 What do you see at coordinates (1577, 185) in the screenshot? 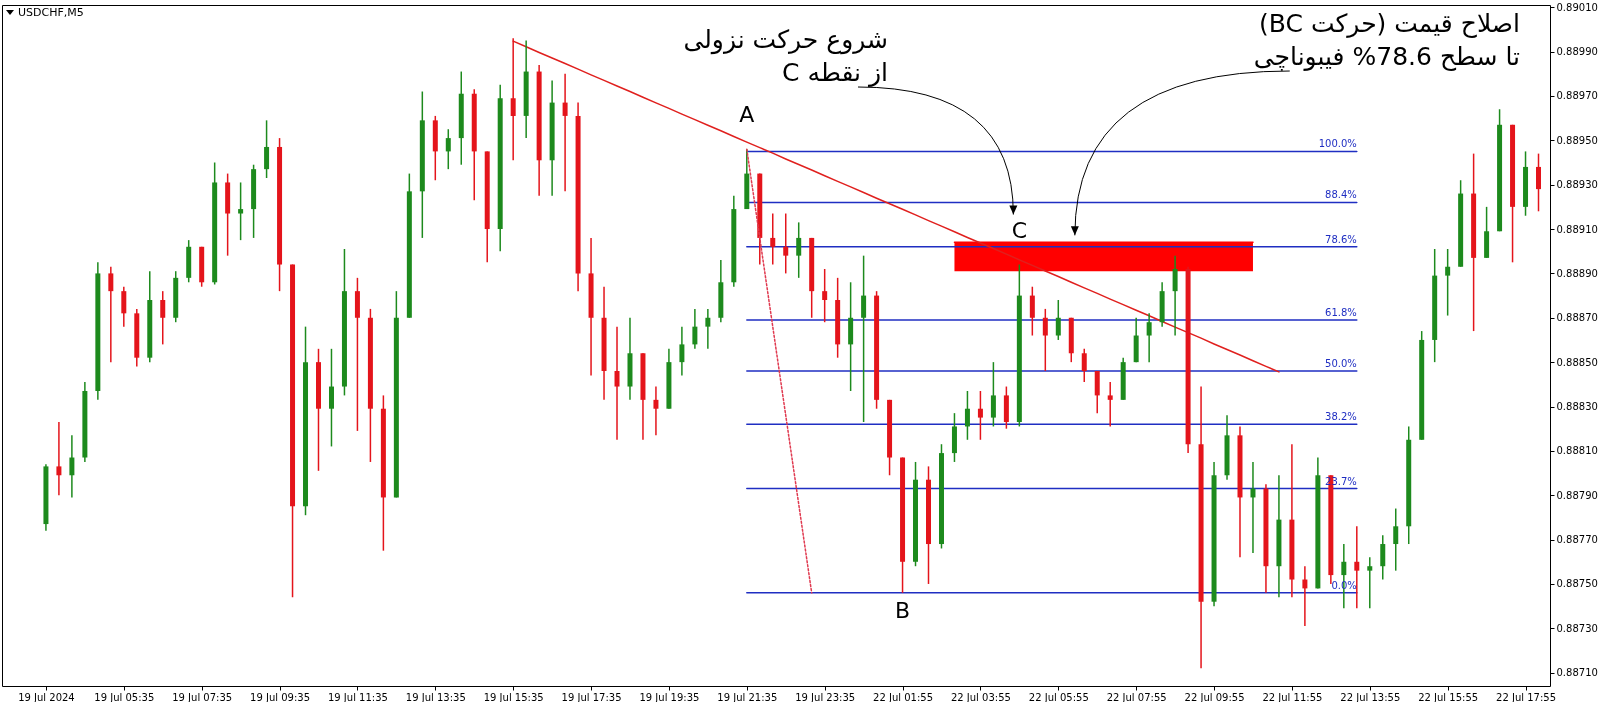
I see `y-tick-label: 0.88930` at bounding box center [1577, 185].